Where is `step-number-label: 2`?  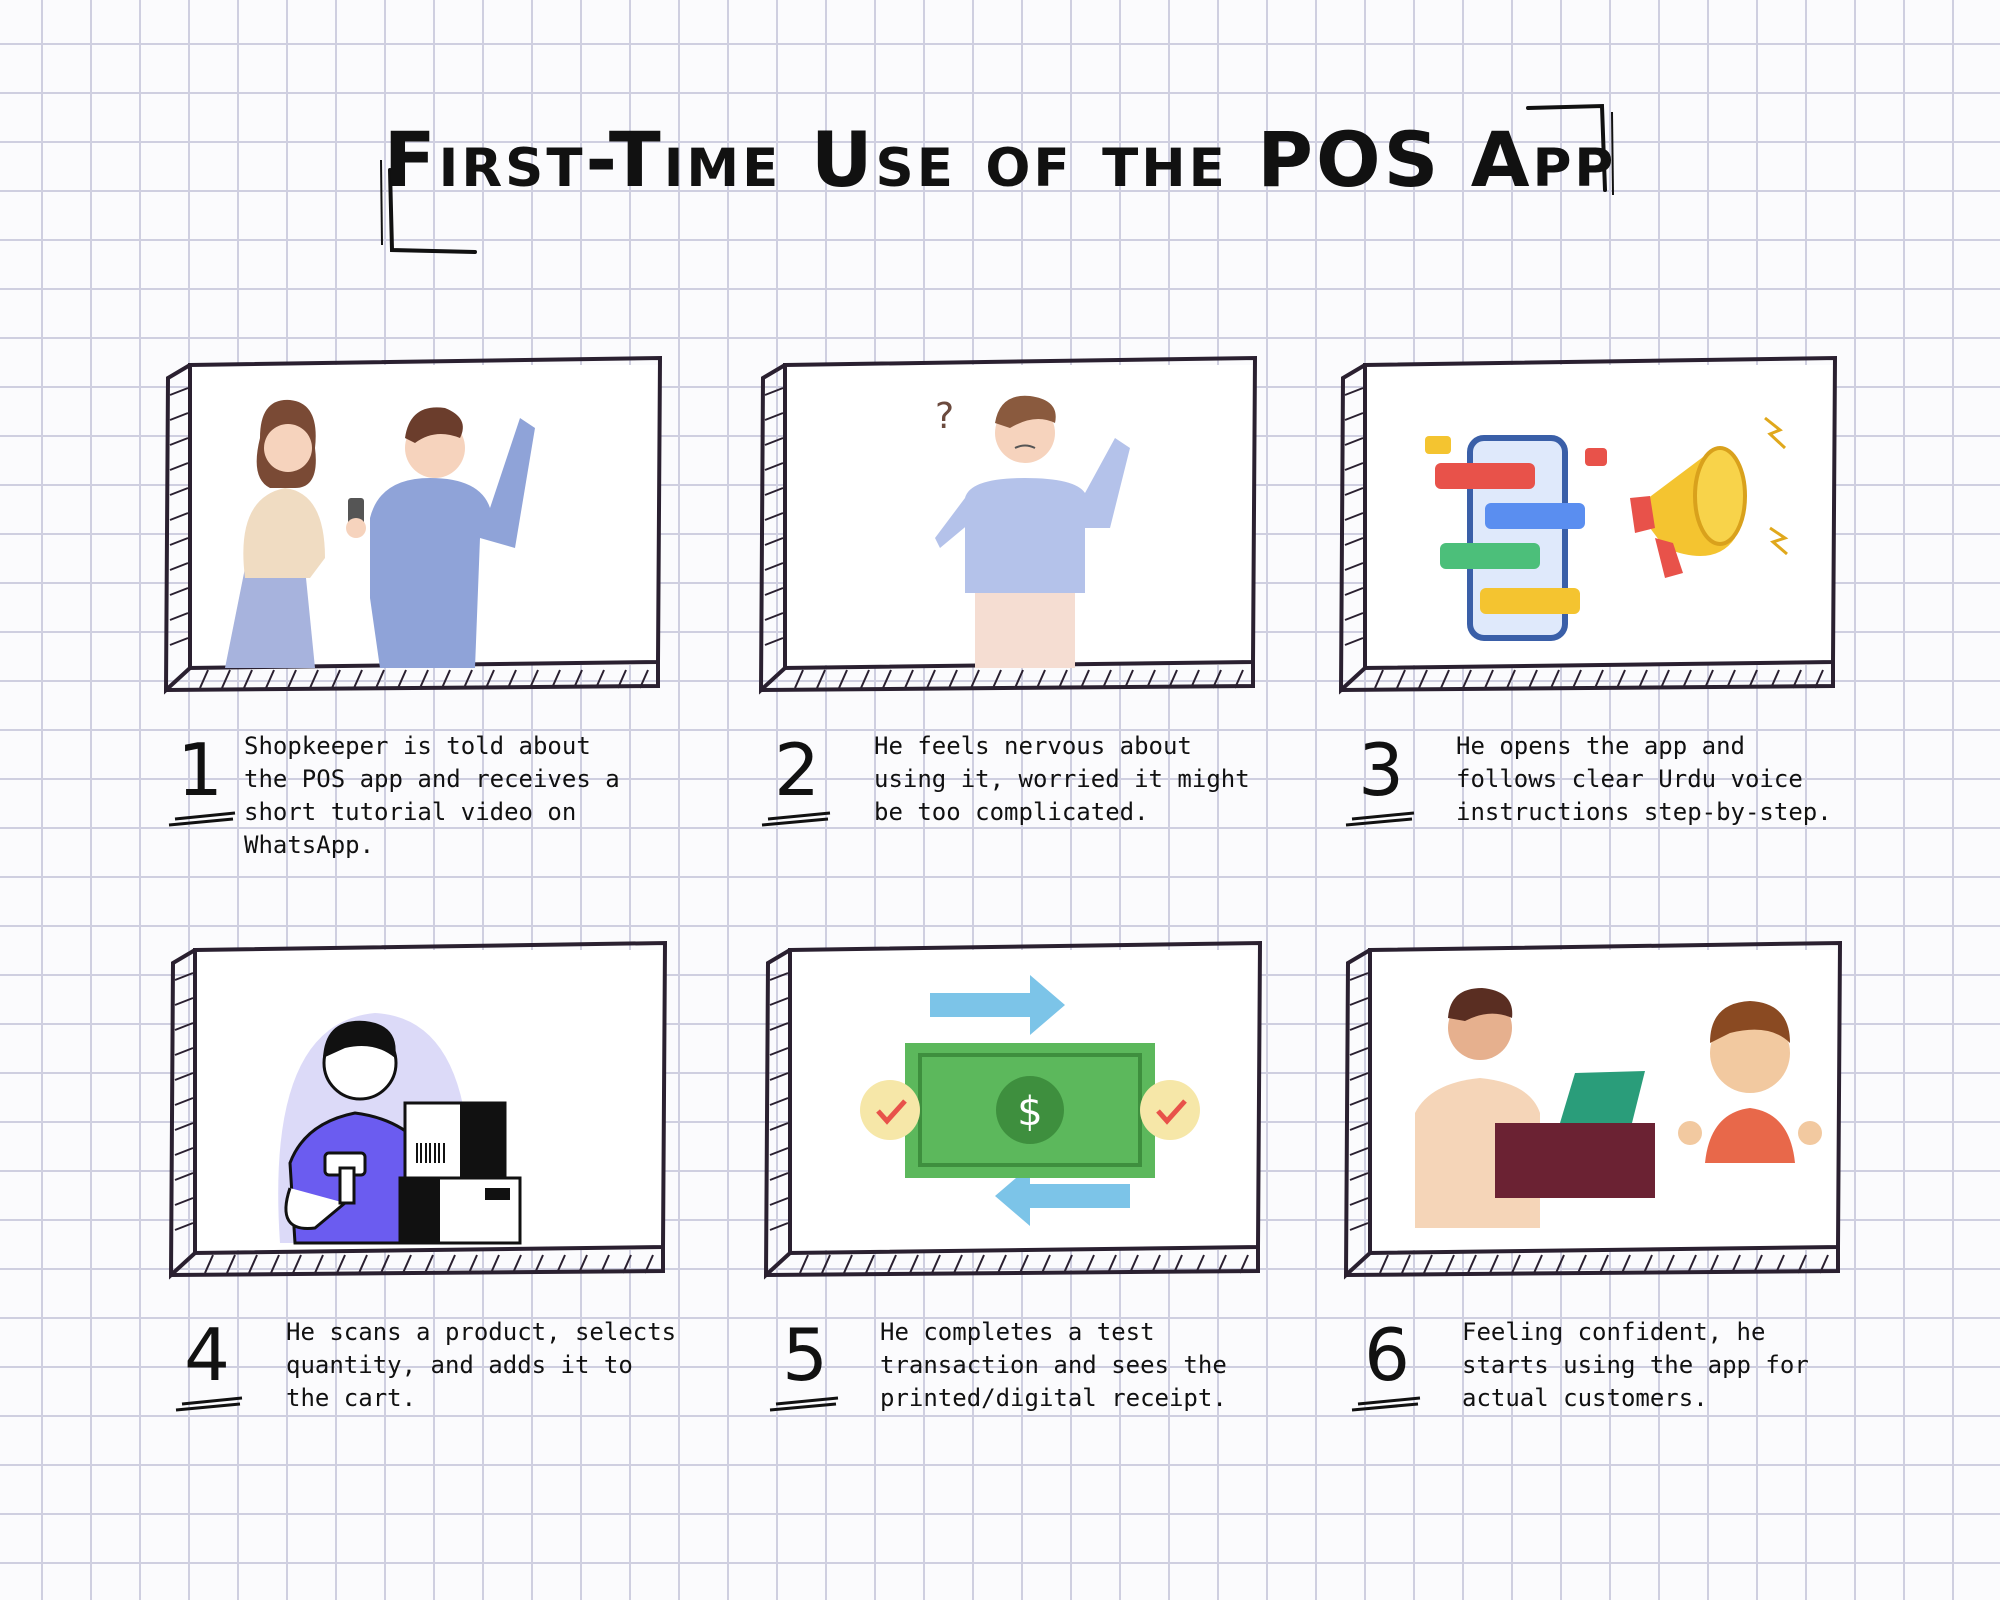
step-number-label: 2 is located at coordinates (797, 770).